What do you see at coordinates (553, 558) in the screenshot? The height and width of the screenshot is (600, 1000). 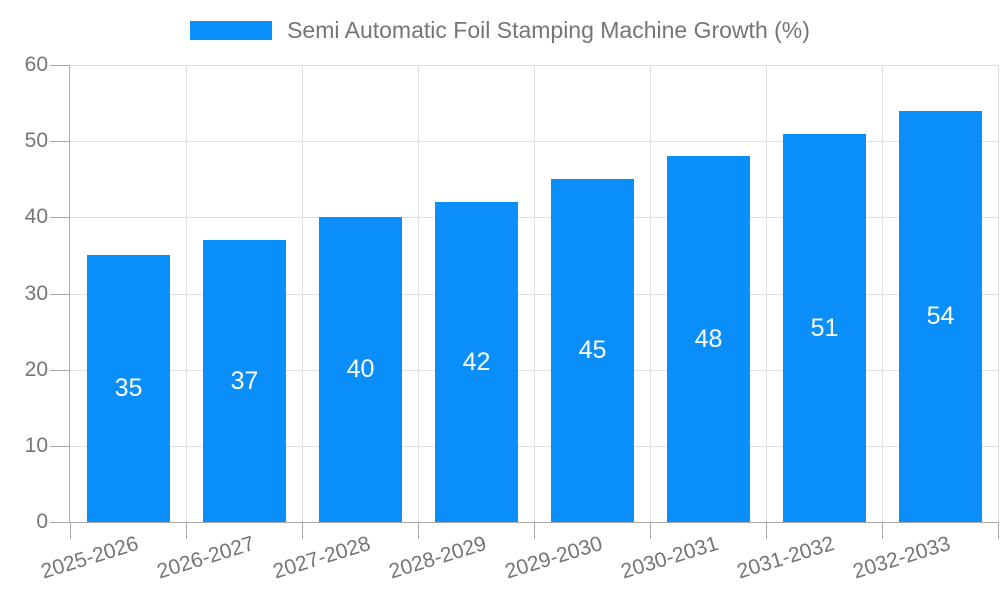 I see `x-axis-tick-label: 2029-2030` at bounding box center [553, 558].